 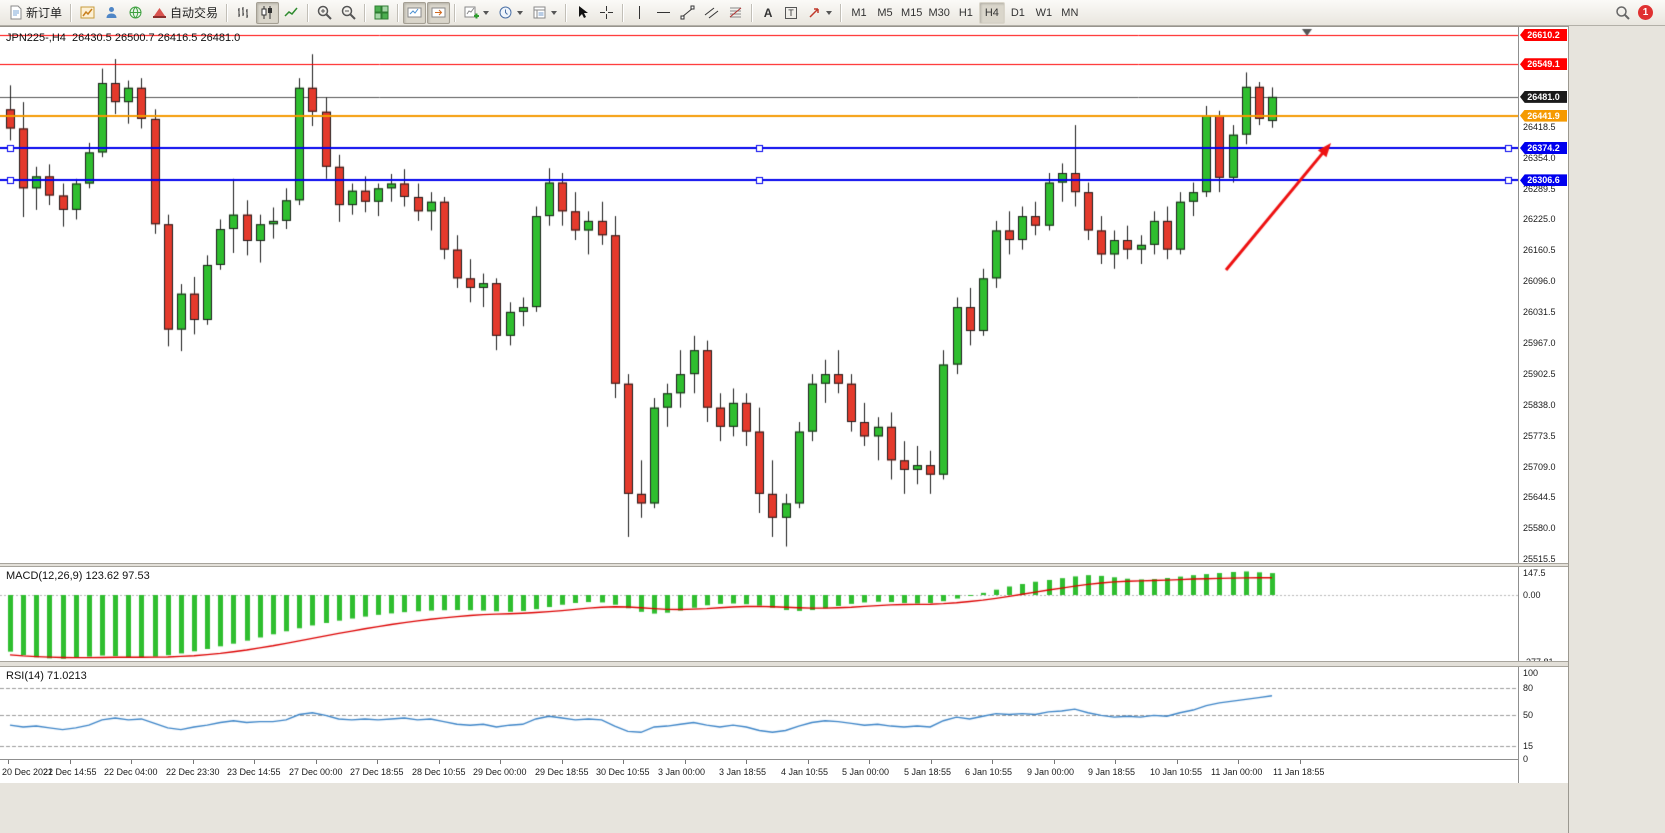 I want to click on person-icon, so click(x=111, y=12).